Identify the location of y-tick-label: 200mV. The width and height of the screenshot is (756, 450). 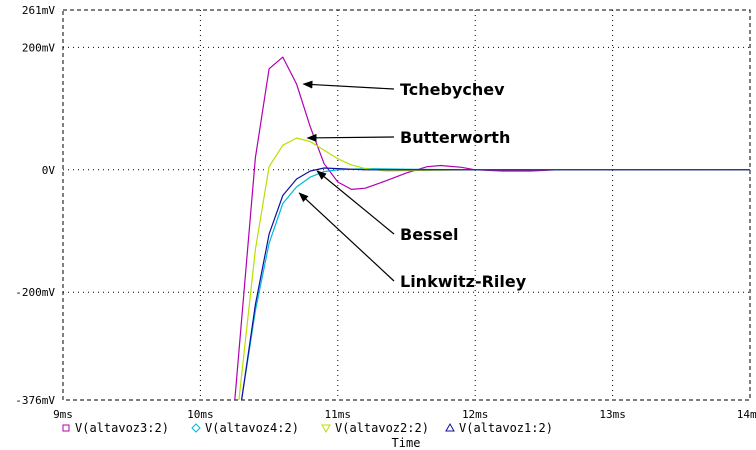
(38, 47).